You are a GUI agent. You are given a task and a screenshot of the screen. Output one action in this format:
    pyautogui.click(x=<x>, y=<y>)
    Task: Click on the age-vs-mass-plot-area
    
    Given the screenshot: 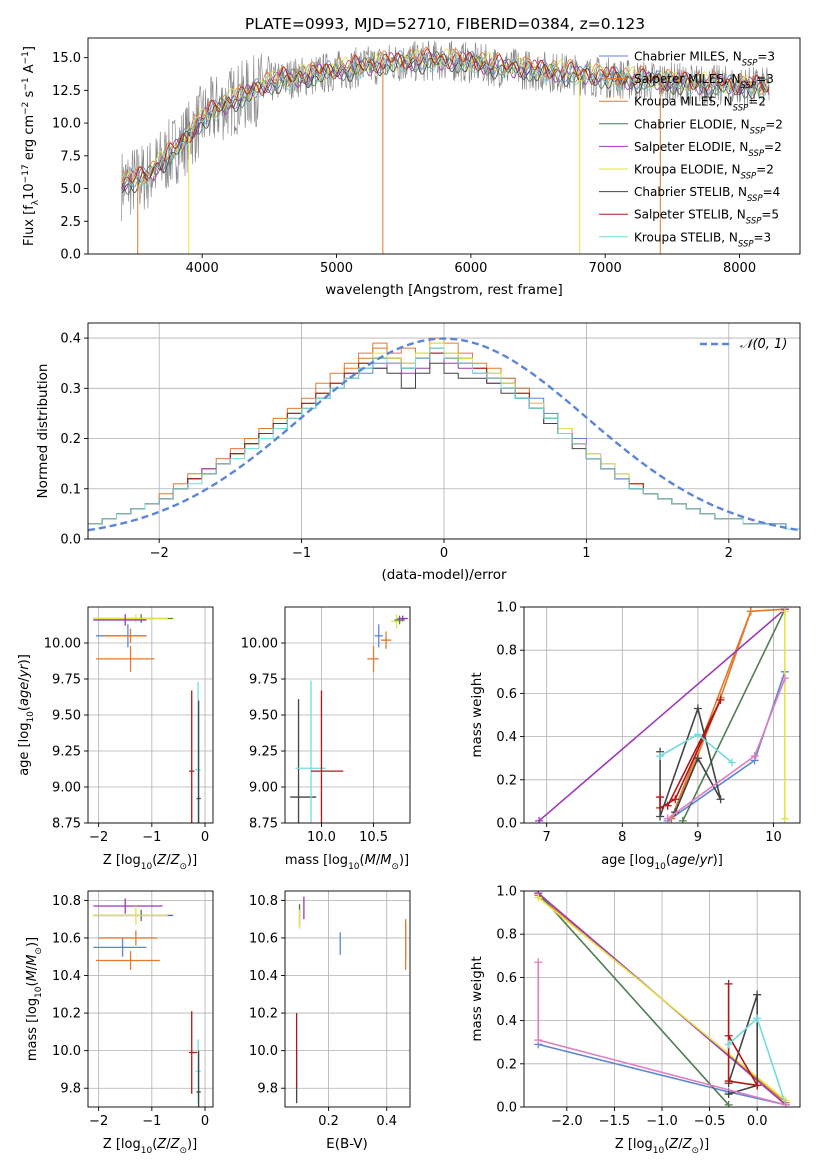 What is the action you would take?
    pyautogui.click(x=349, y=718)
    